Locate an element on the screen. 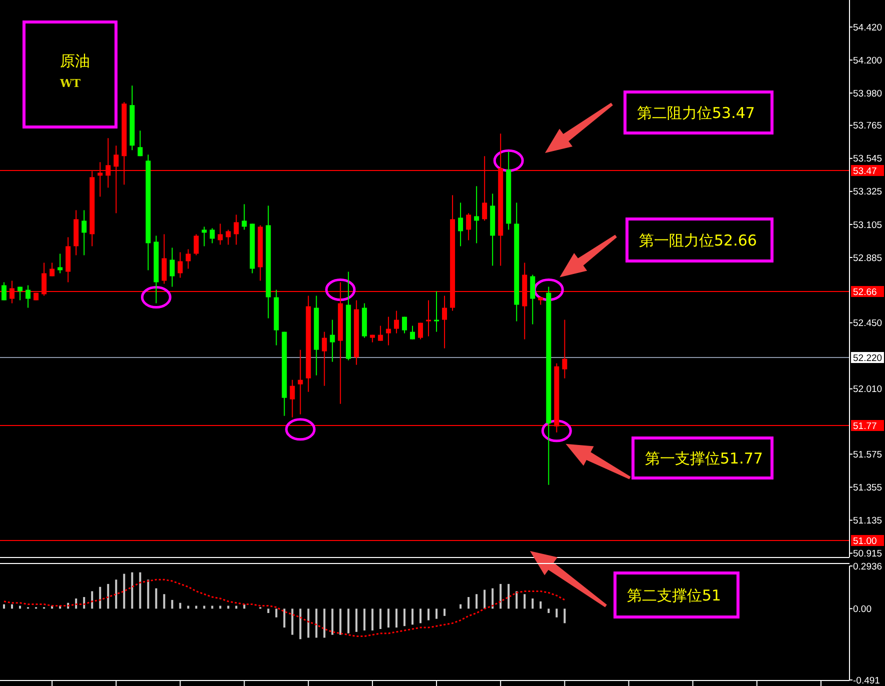  y-tick-label: 53.105 is located at coordinates (867, 225).